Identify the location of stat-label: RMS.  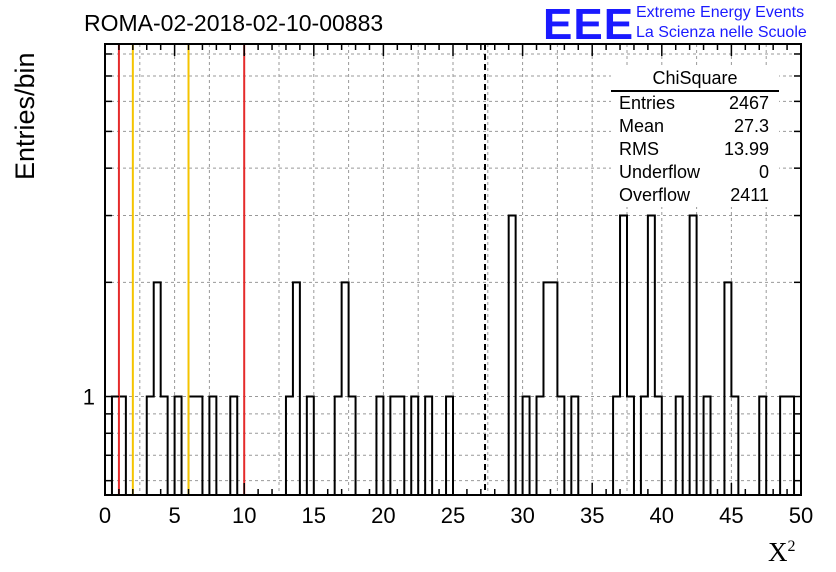
(639, 149).